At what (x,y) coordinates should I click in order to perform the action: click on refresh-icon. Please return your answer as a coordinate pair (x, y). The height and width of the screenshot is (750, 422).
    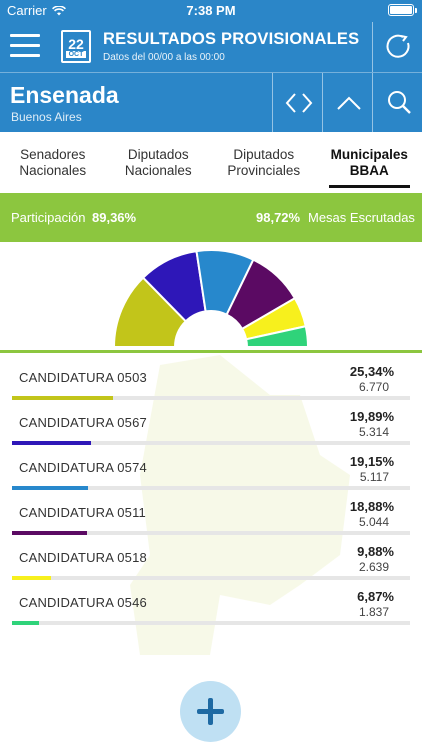
    Looking at the image, I should click on (398, 46).